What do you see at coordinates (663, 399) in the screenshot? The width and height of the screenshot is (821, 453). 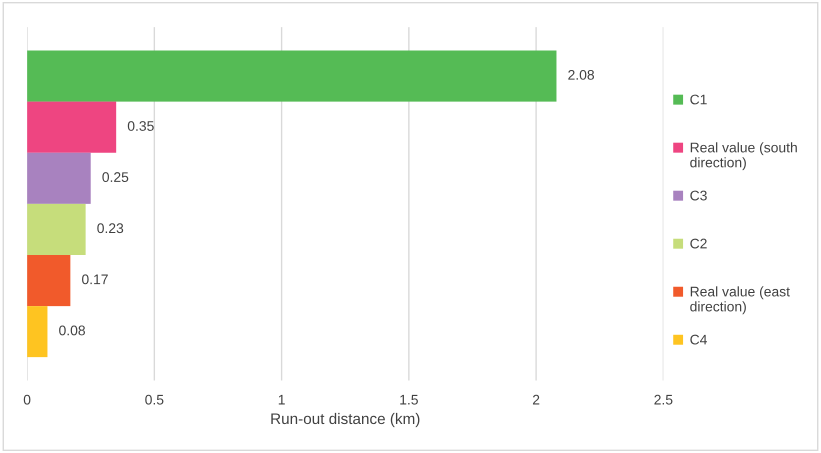 I see `x-tick-label: 2.5` at bounding box center [663, 399].